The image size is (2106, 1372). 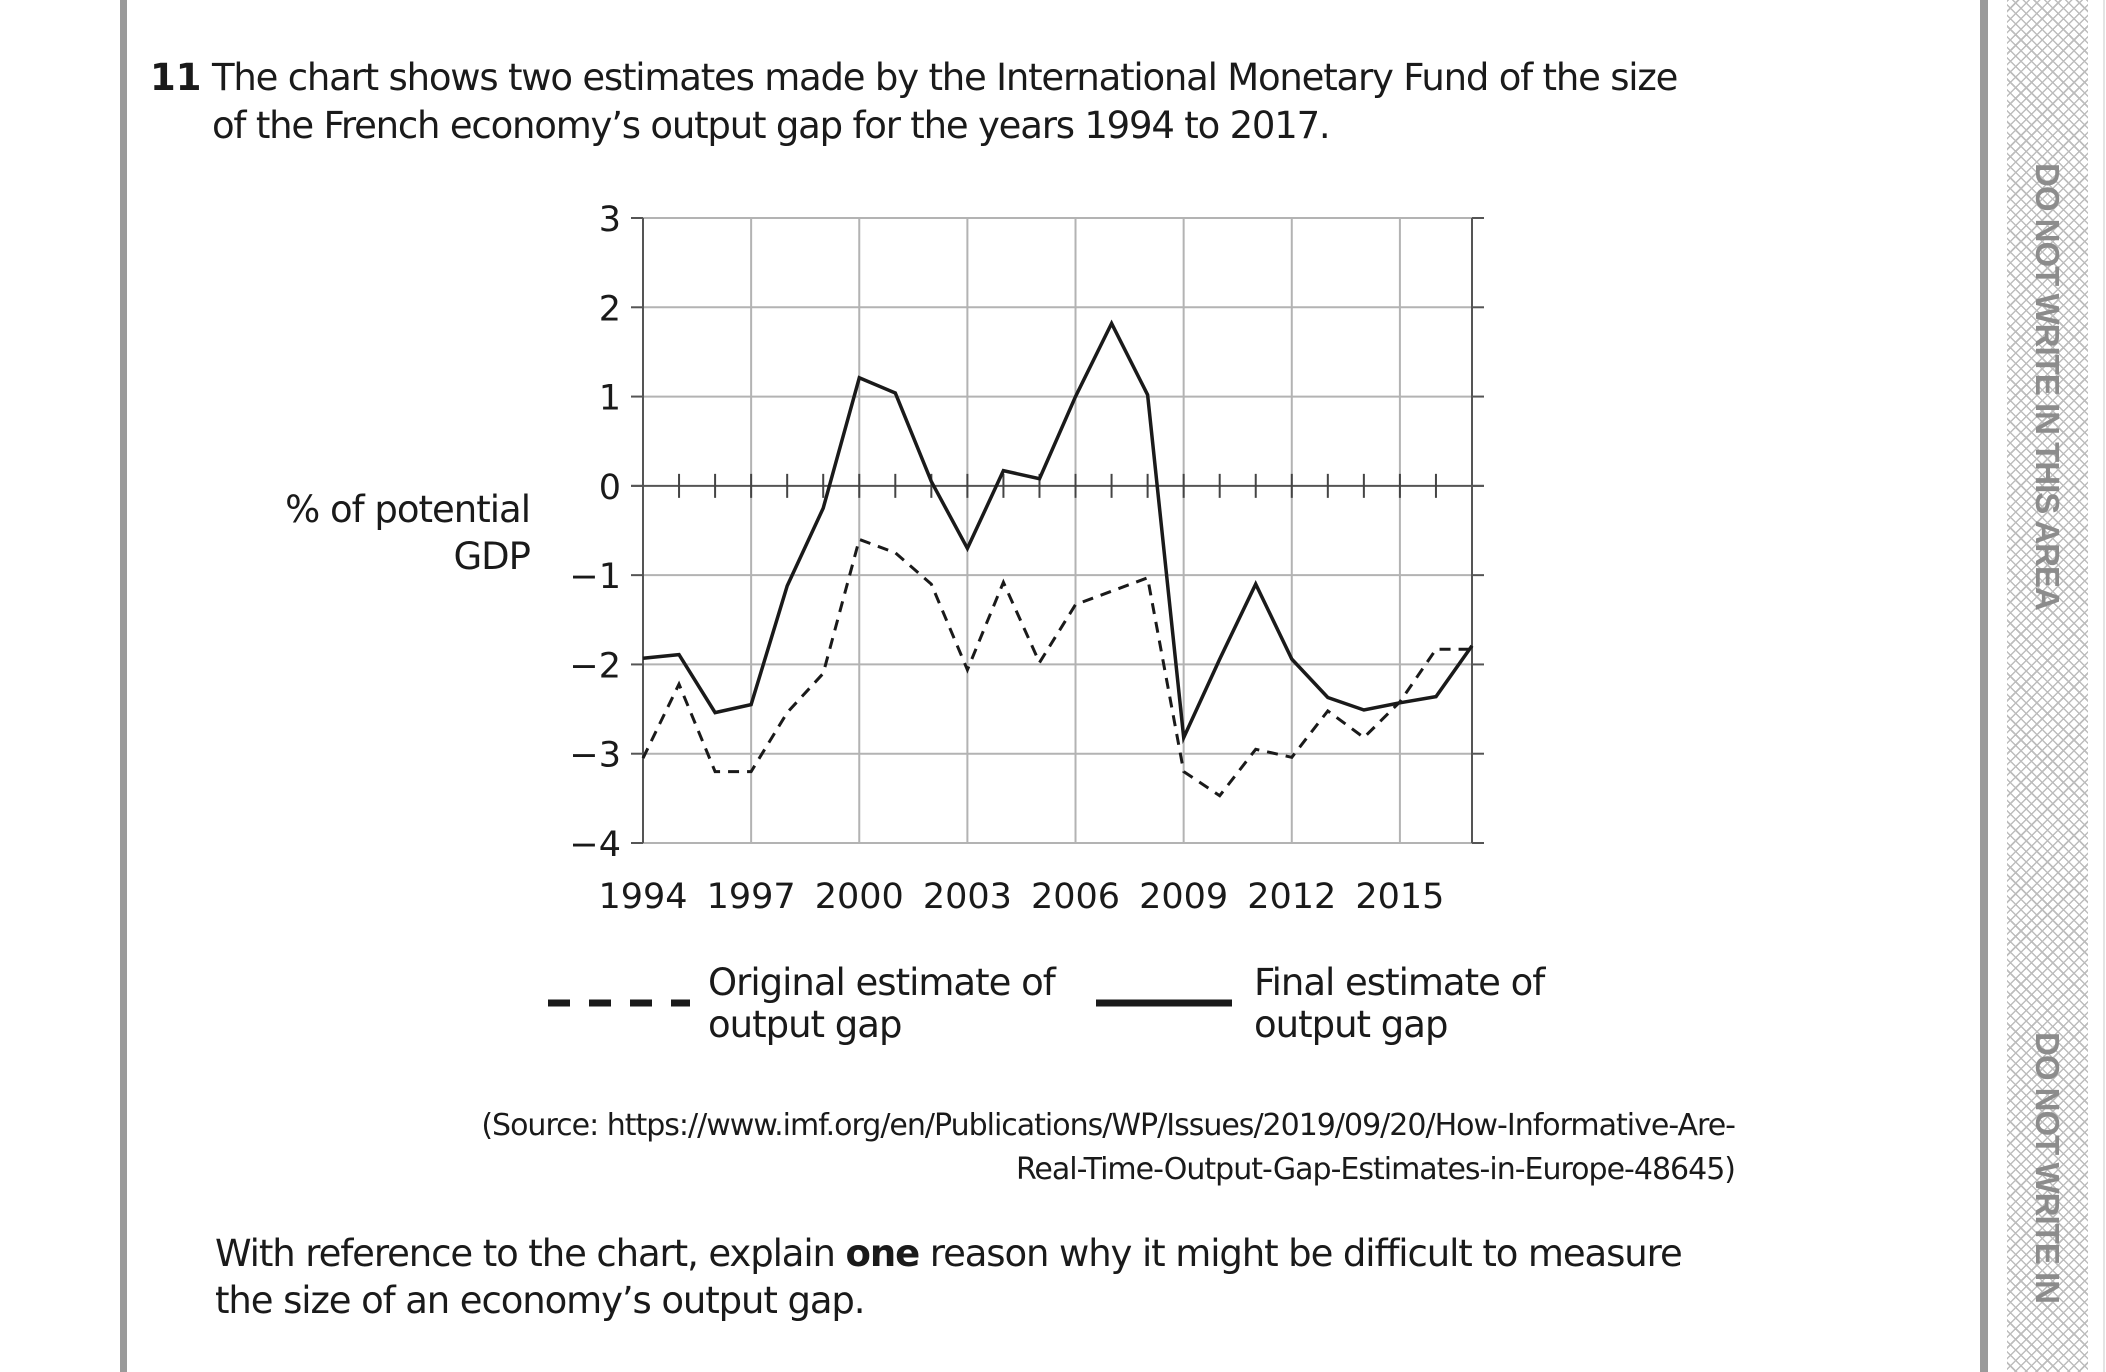 I want to click on legend-original-line1: Original estimate of, so click(x=882, y=982).